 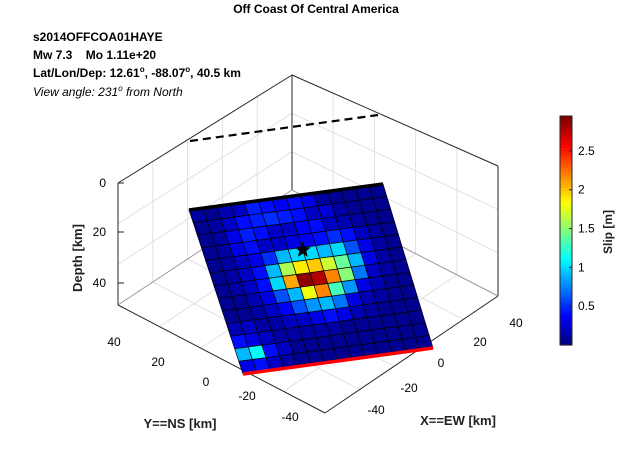 What do you see at coordinates (586, 306) in the screenshot?
I see `colorbar-tick-label: 0.5` at bounding box center [586, 306].